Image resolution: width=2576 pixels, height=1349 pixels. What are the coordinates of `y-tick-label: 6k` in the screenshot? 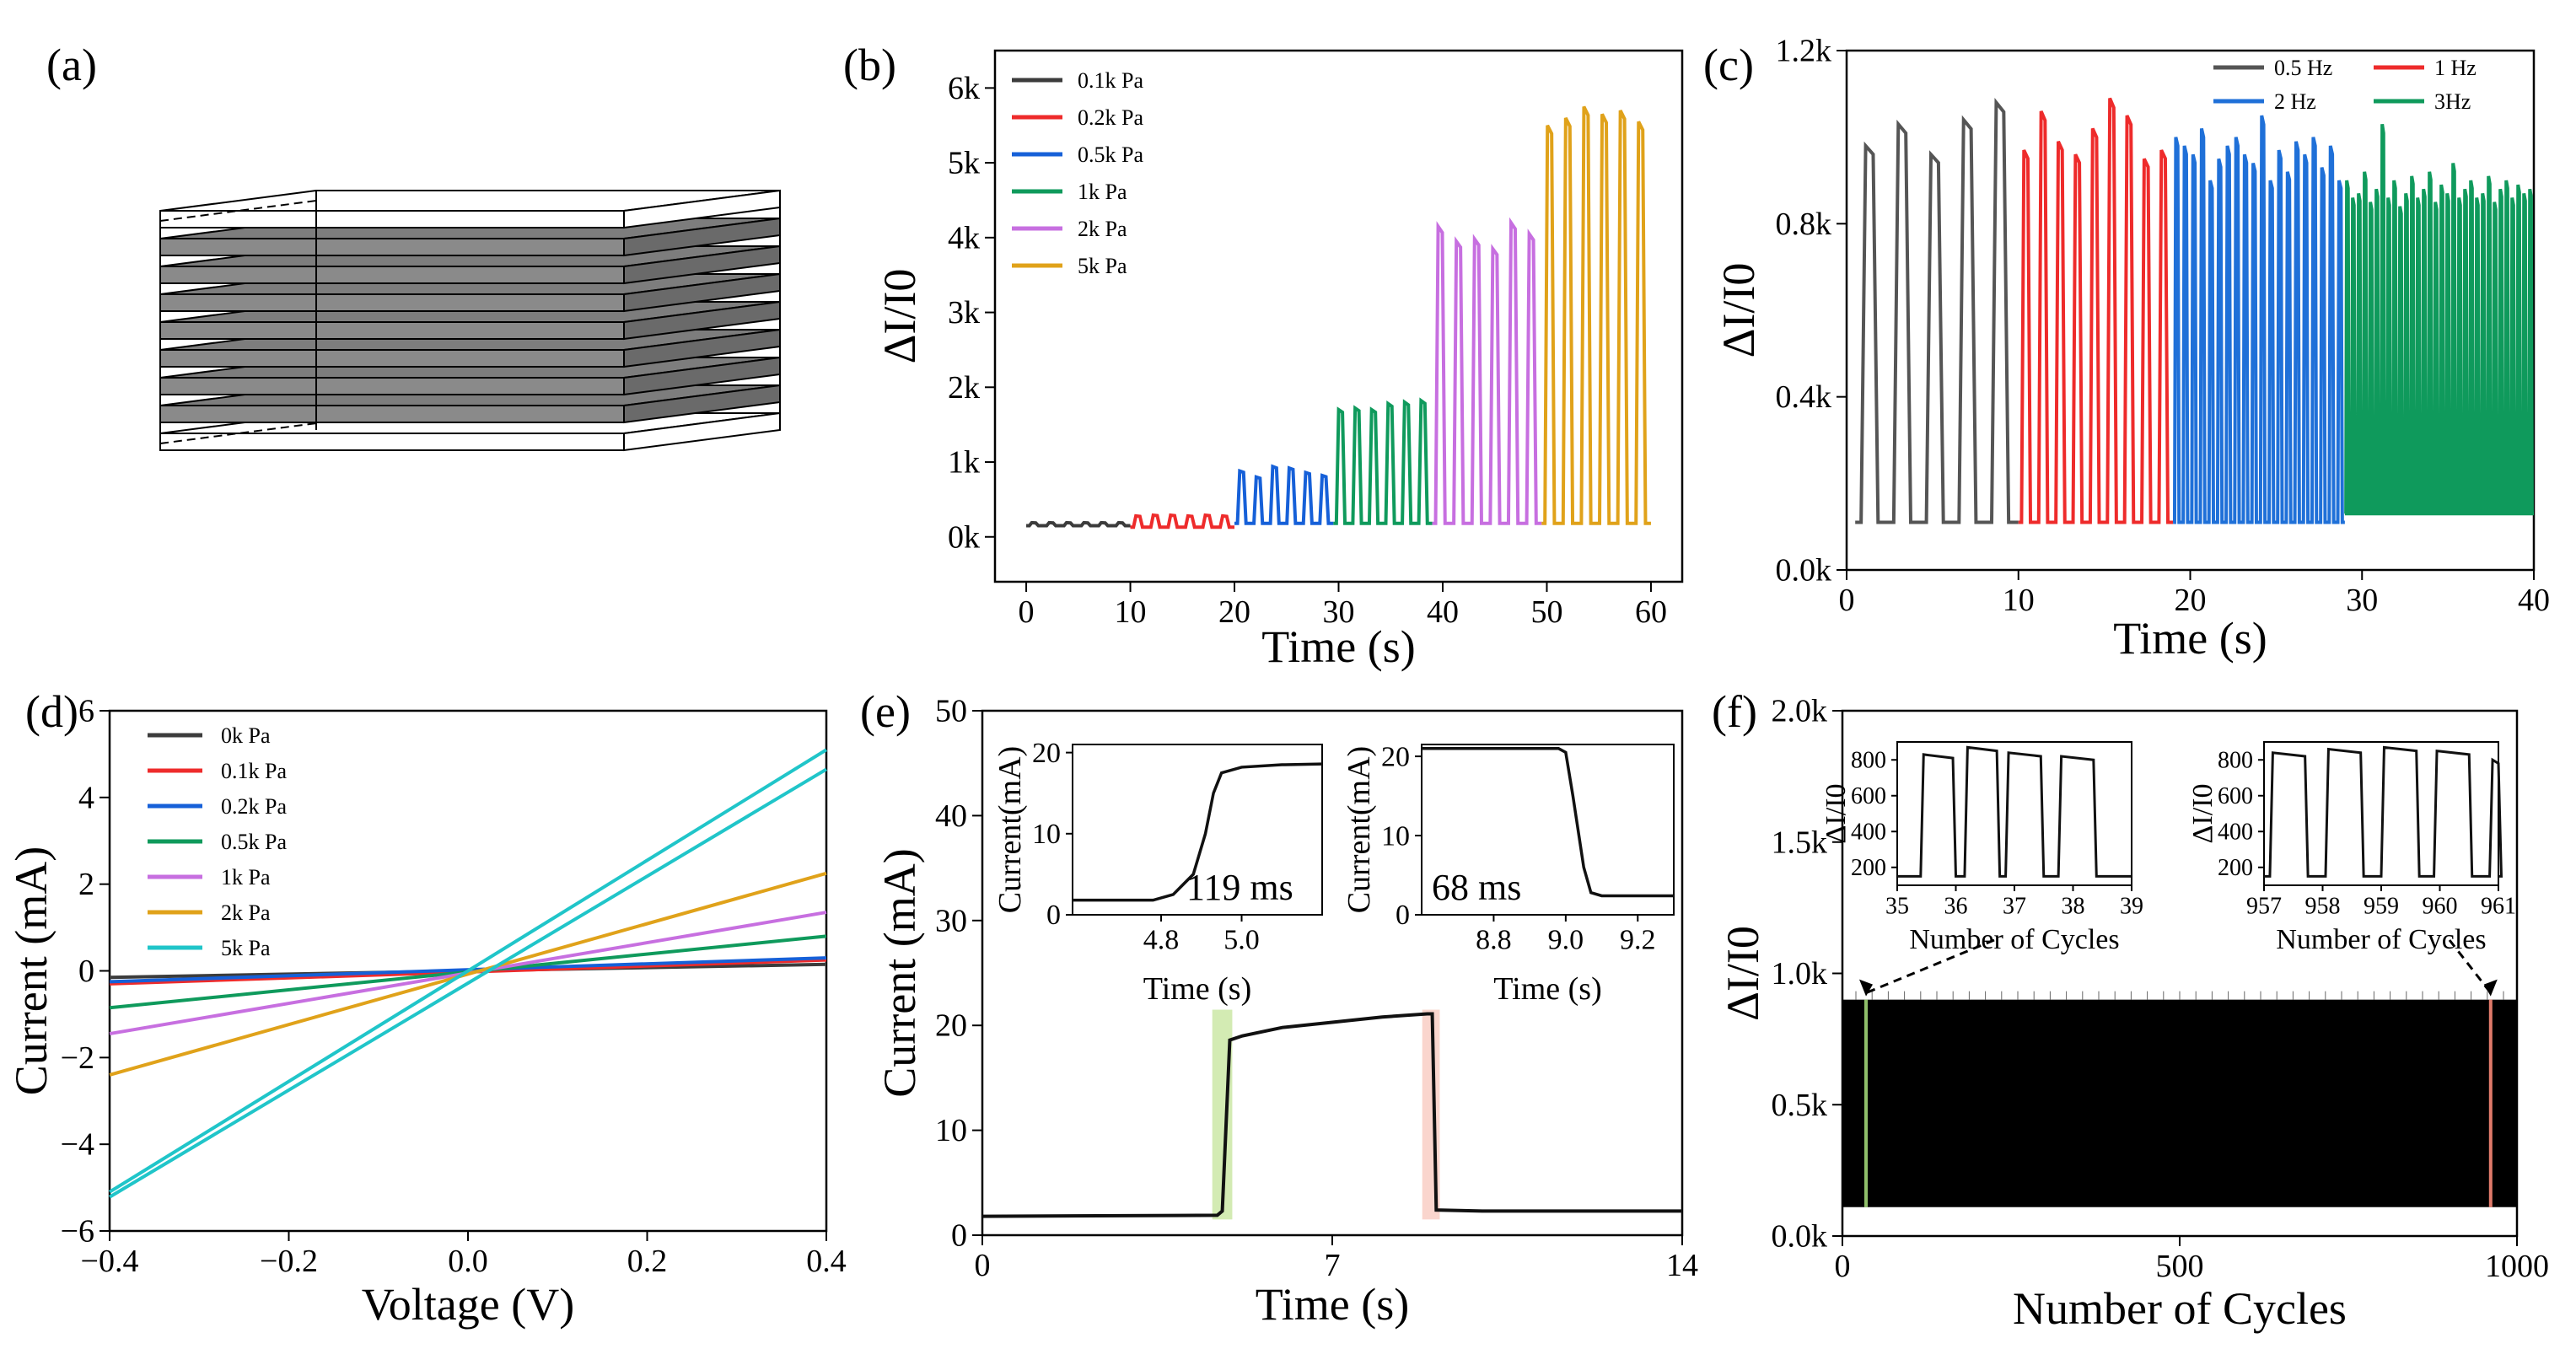 It's located at (964, 88).